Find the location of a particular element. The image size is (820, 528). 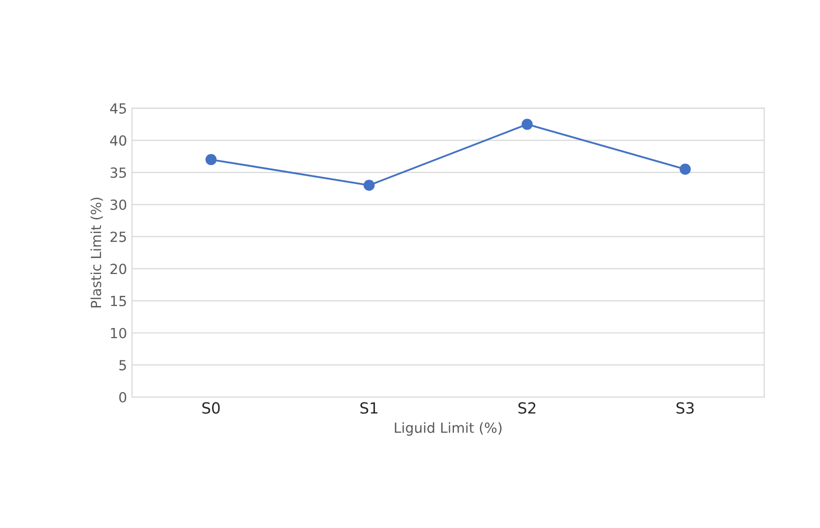

y-tick-label: 45 is located at coordinates (118, 108).